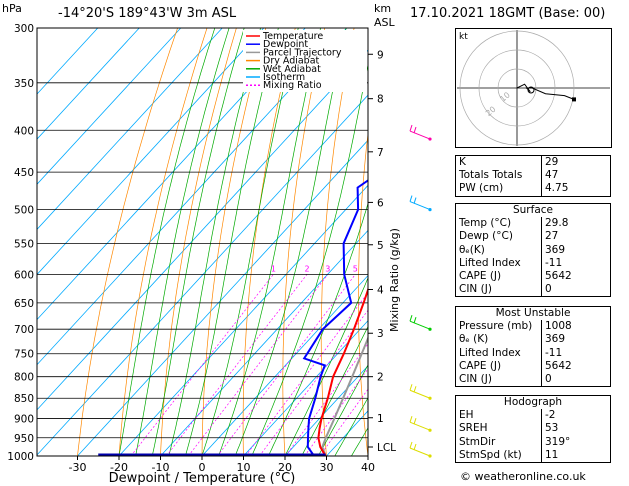 The width and height of the screenshot is (629, 486). What do you see at coordinates (78, 467) in the screenshot?
I see `temperature-tick-label: -30` at bounding box center [78, 467].